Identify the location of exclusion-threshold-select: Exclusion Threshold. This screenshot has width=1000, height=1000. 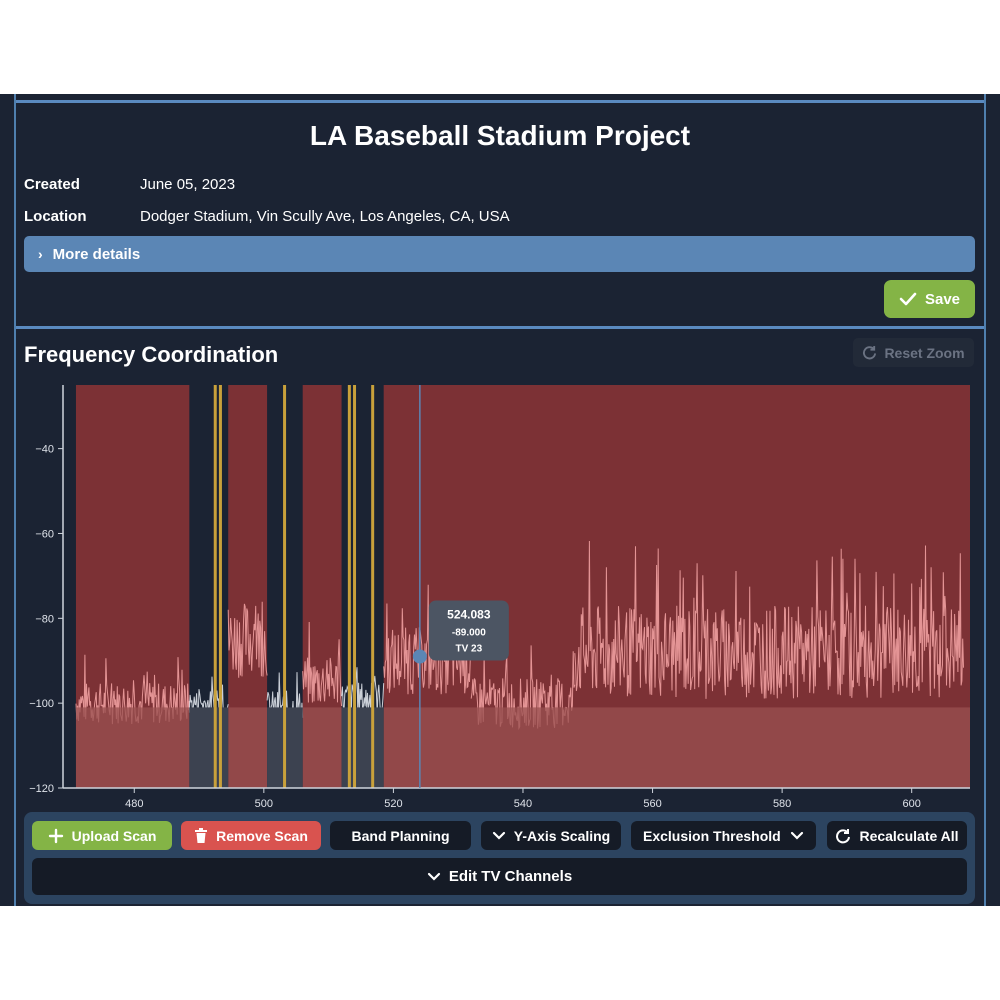
(723, 835).